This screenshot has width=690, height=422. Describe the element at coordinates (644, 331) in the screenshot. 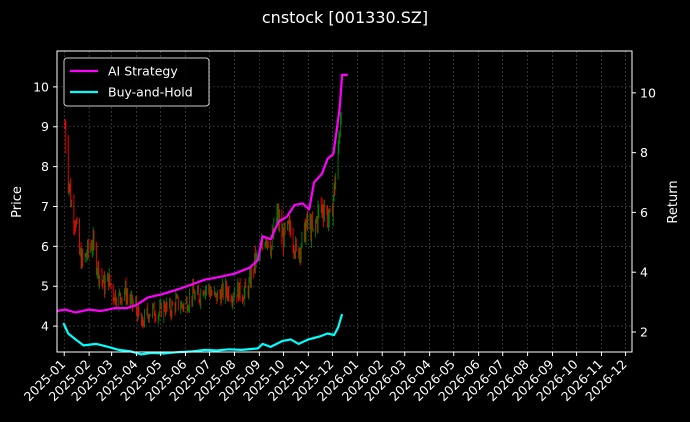

I see `right-tick-label: 2` at that location.